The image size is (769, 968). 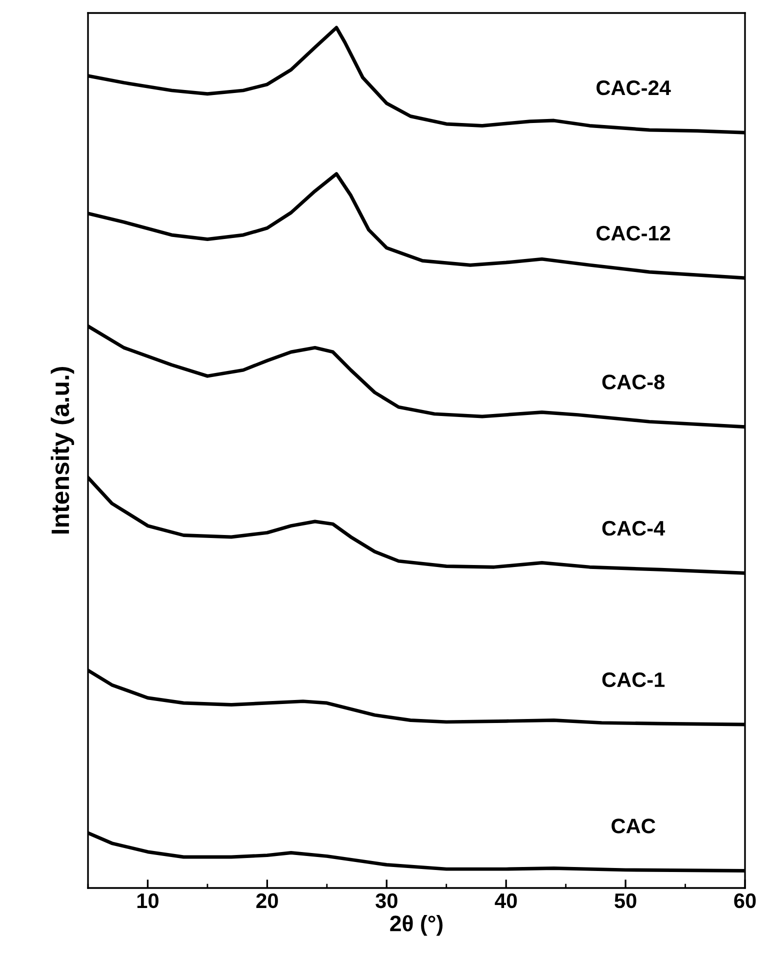 I want to click on x-tick-label: 30, so click(x=387, y=900).